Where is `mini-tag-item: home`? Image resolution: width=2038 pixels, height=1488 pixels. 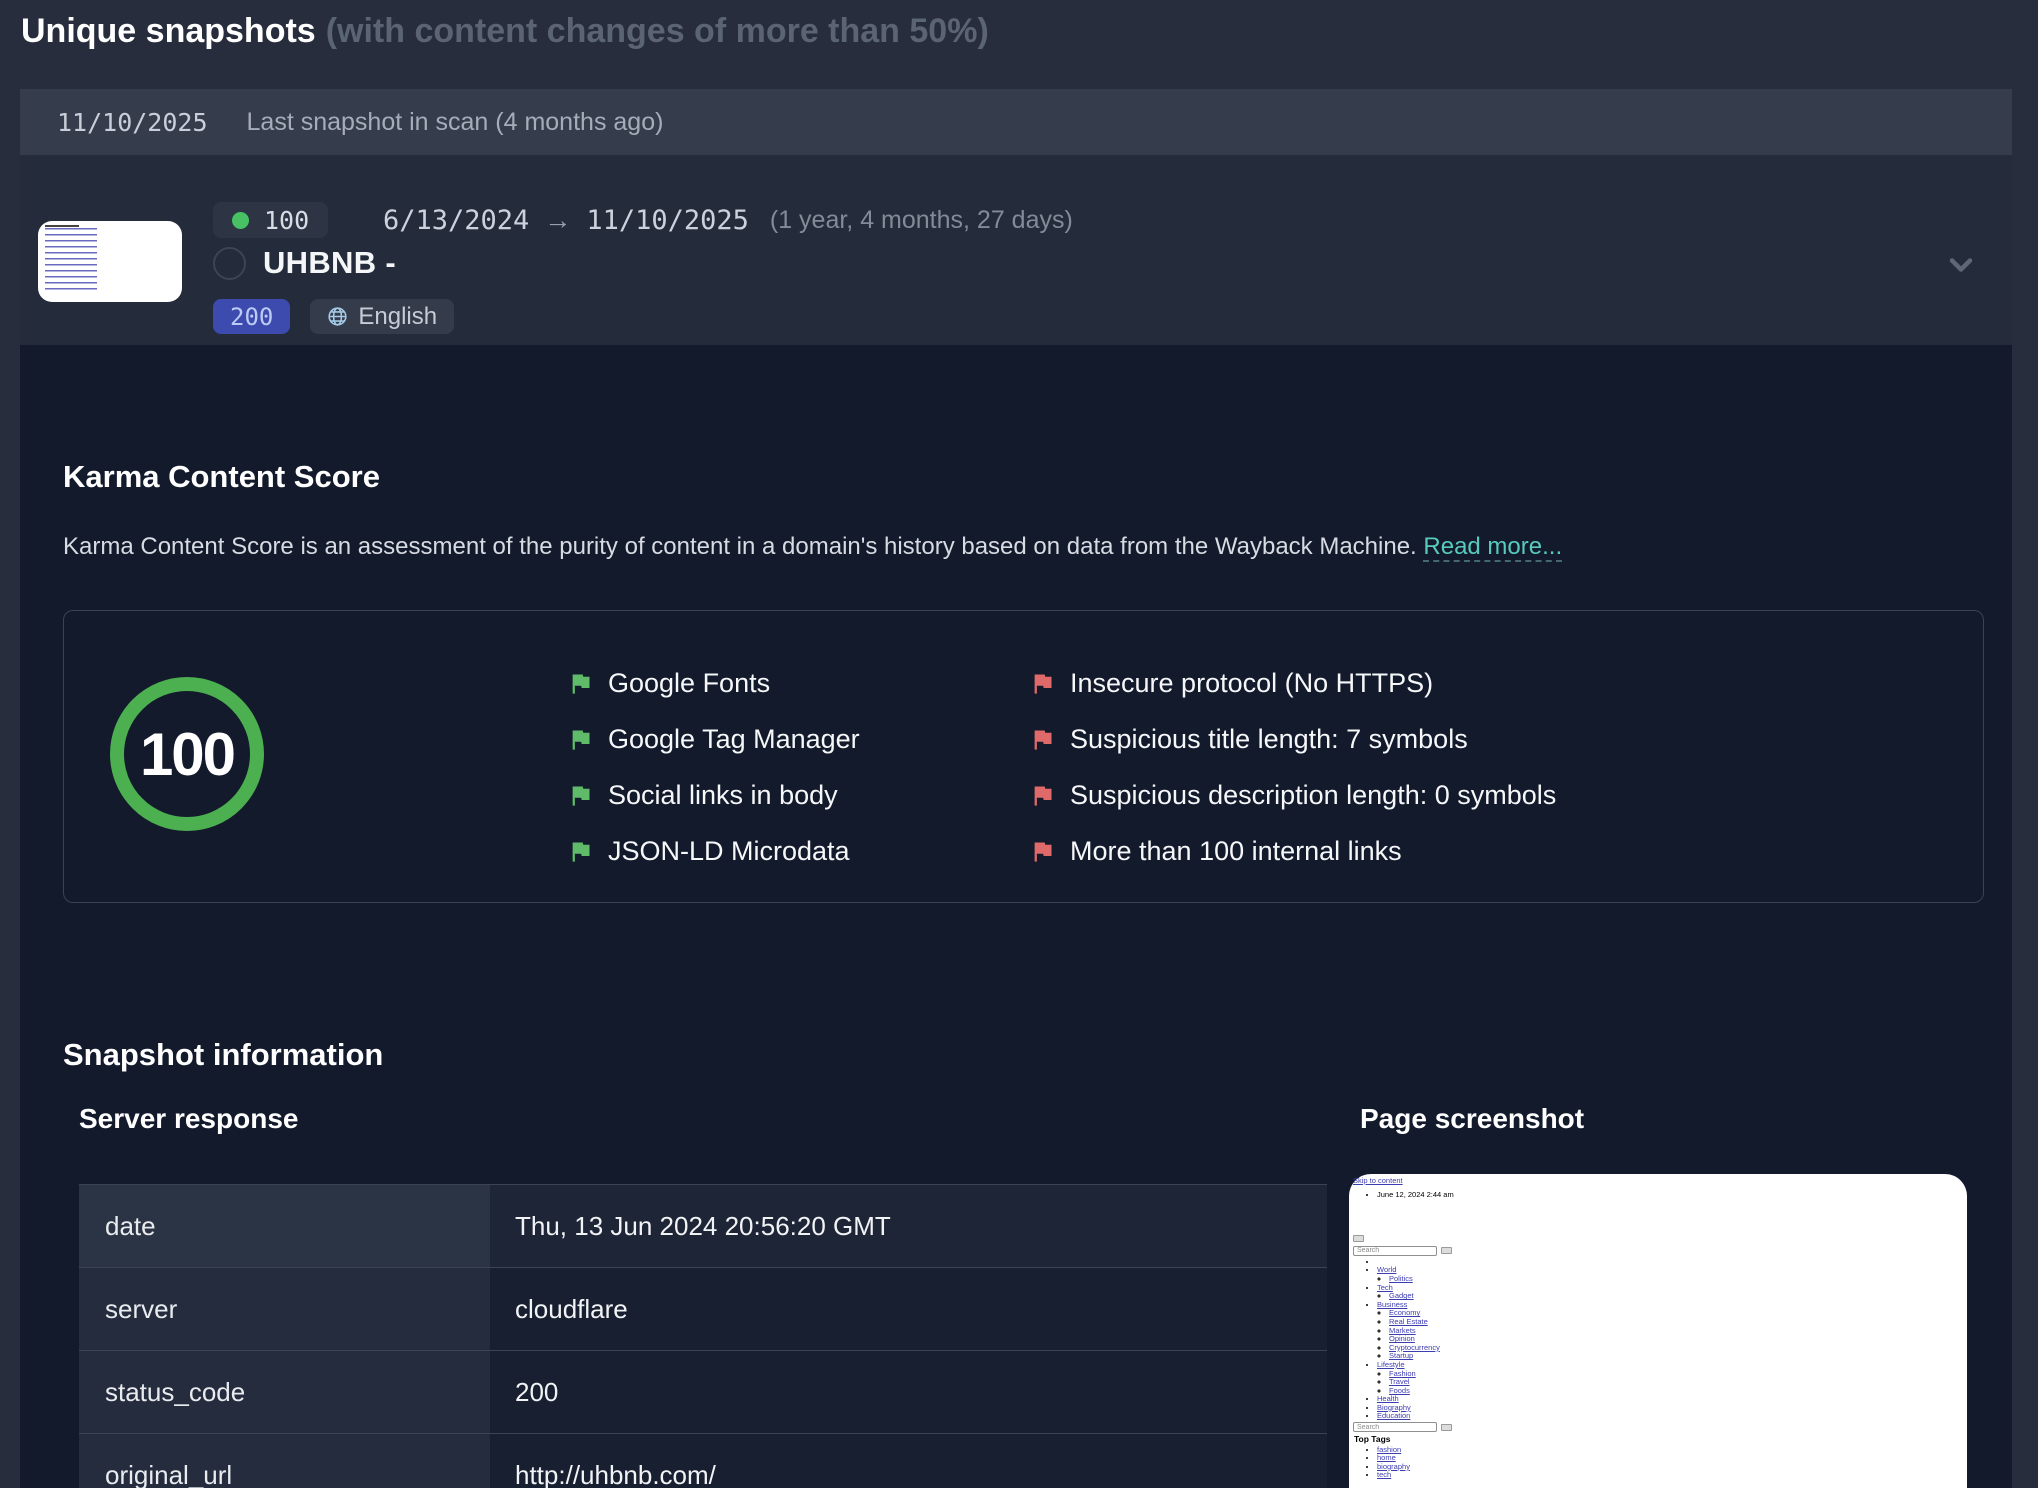
mini-tag-item: home is located at coordinates (1672, 1458).